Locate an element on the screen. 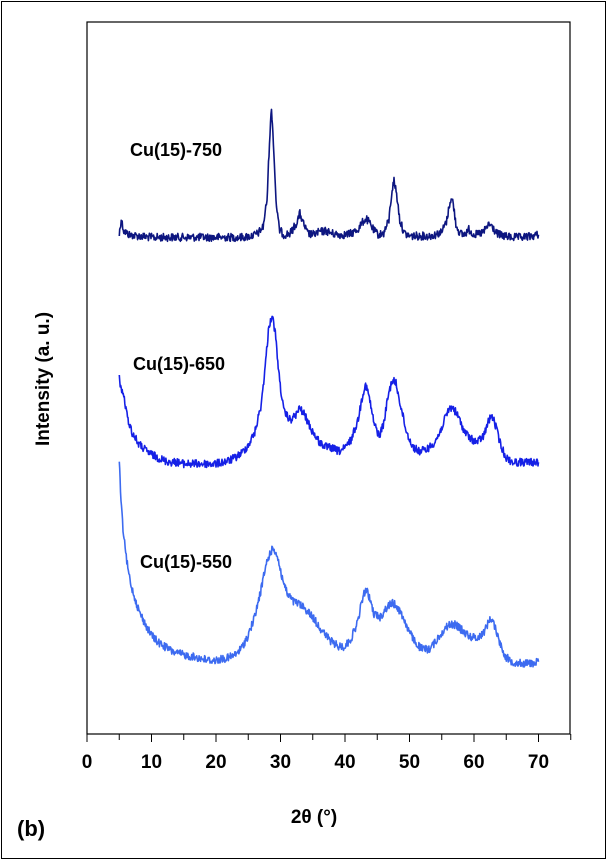 The height and width of the screenshot is (862, 609). x-tick-label: 20 is located at coordinates (215, 762).